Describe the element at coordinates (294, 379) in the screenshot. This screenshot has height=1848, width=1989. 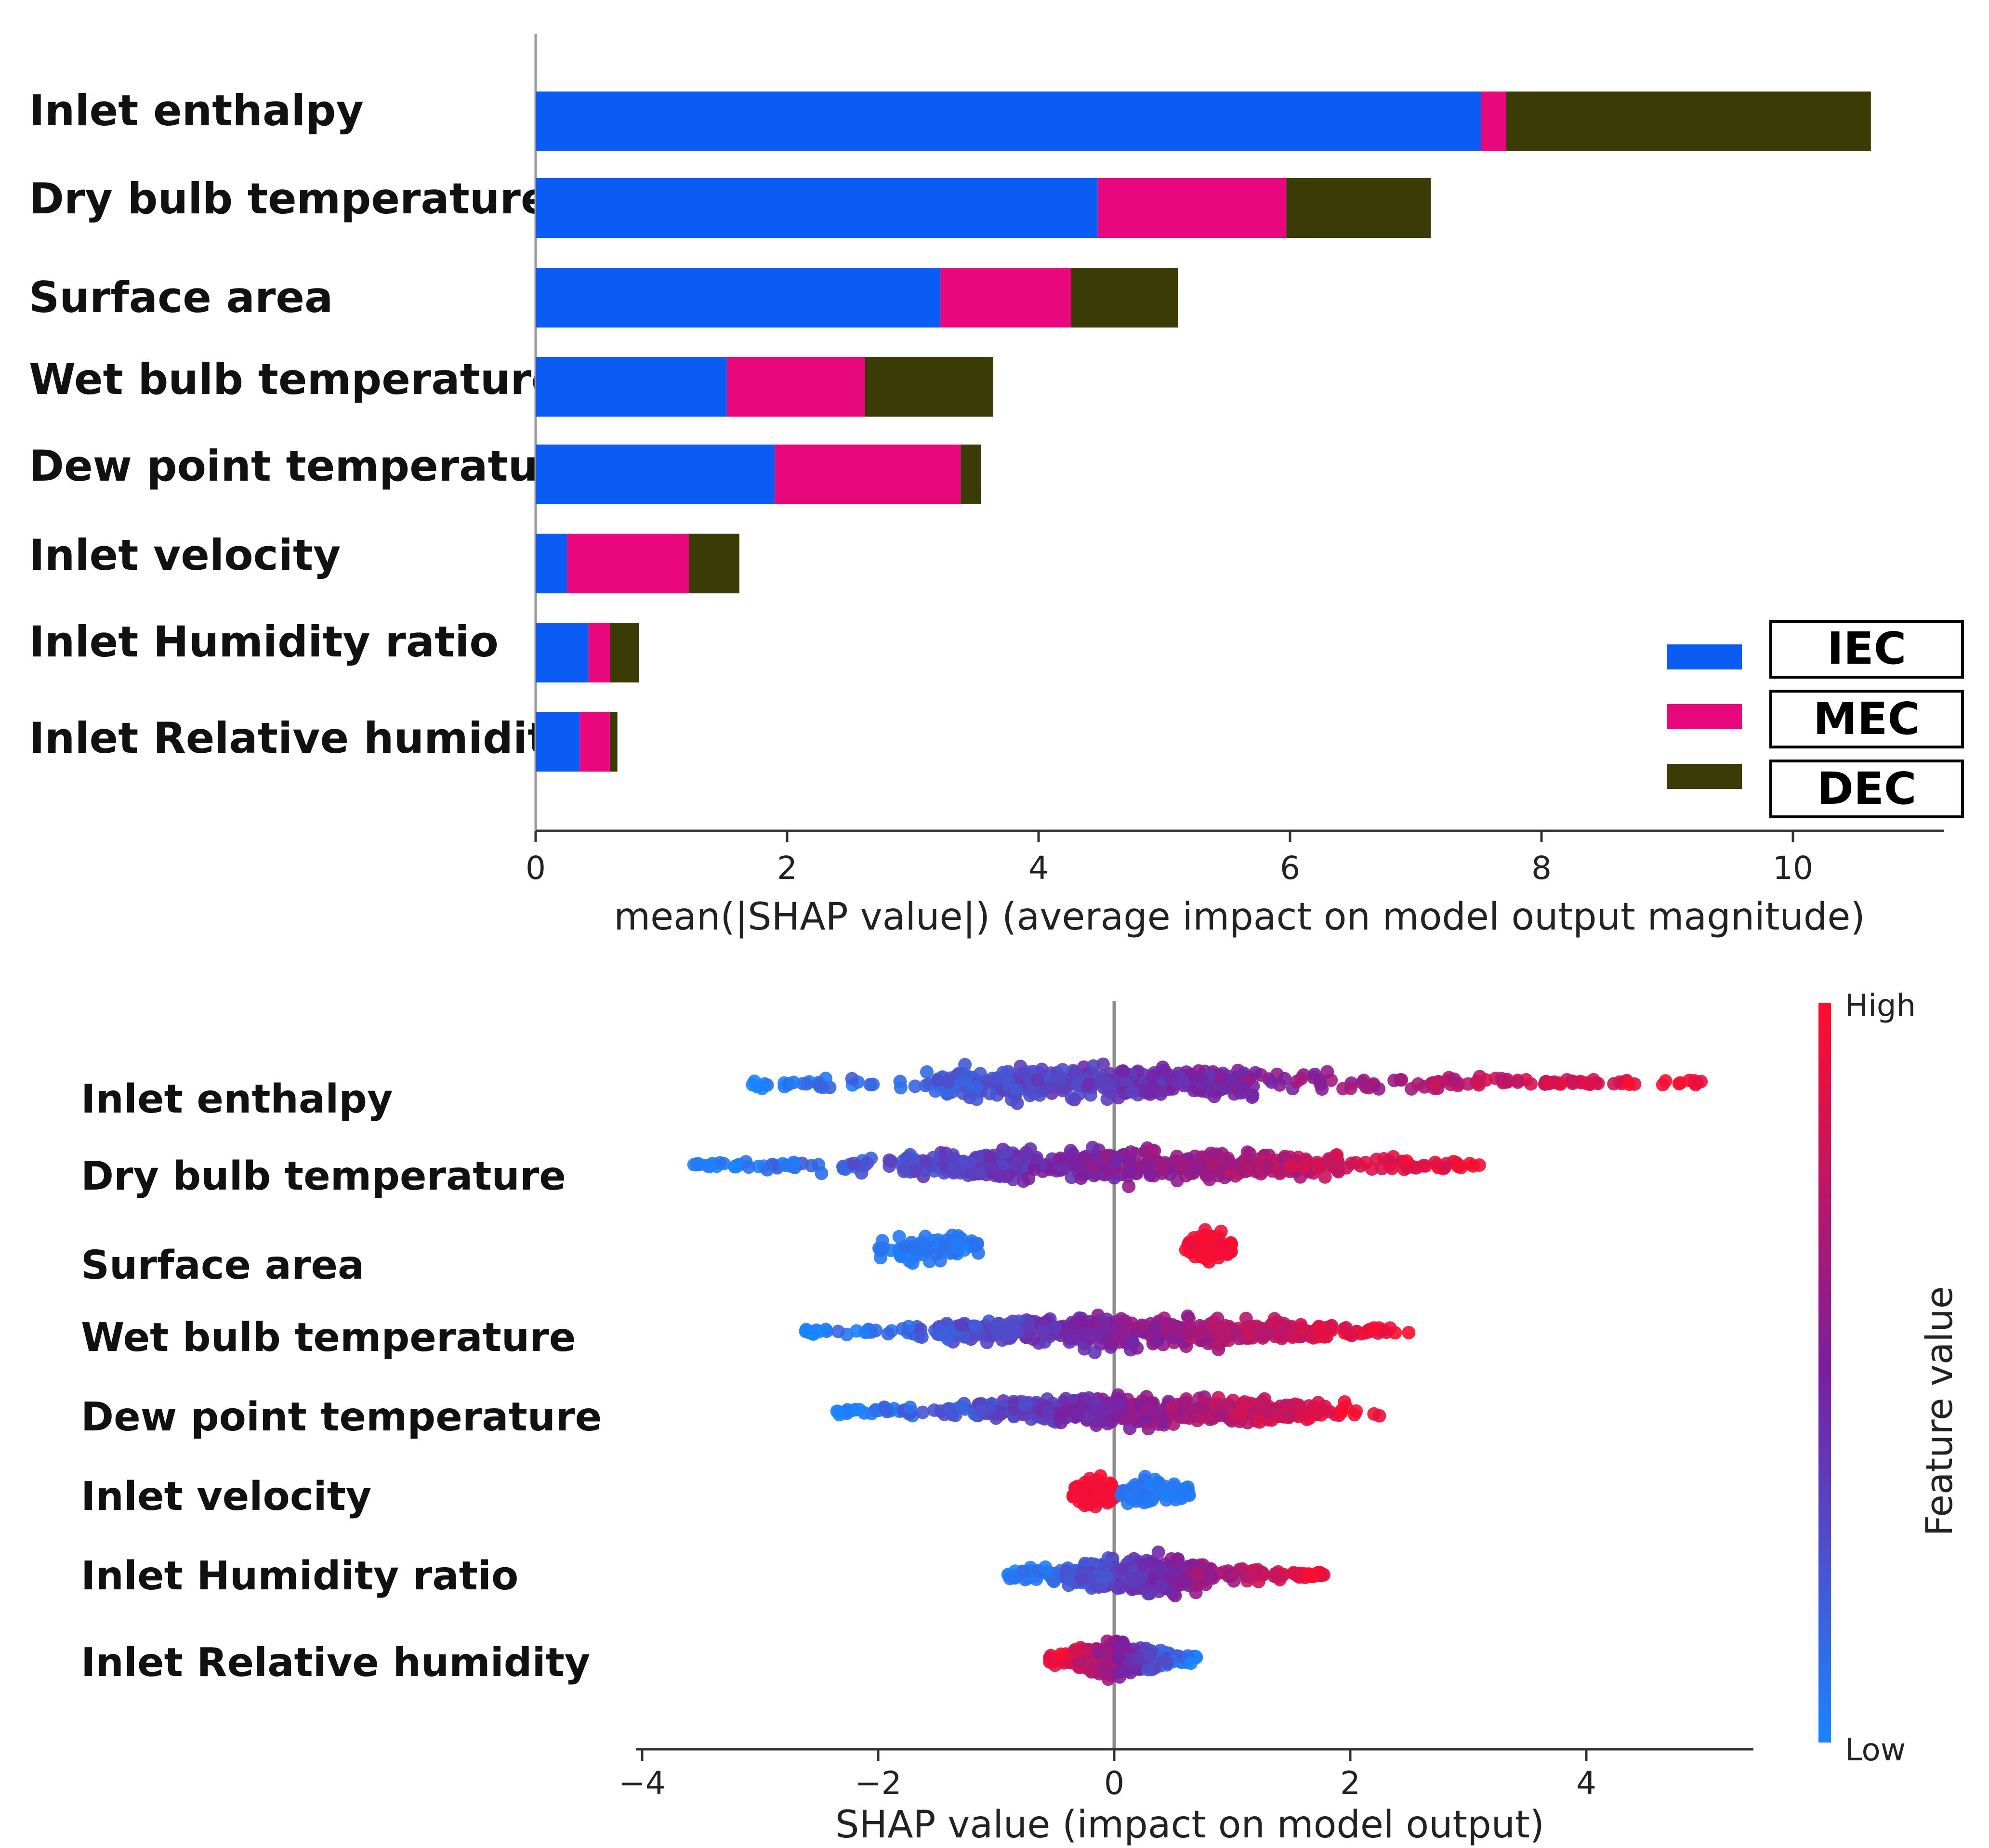
I see `bar-feature-label: Wet bulb temperature` at that location.